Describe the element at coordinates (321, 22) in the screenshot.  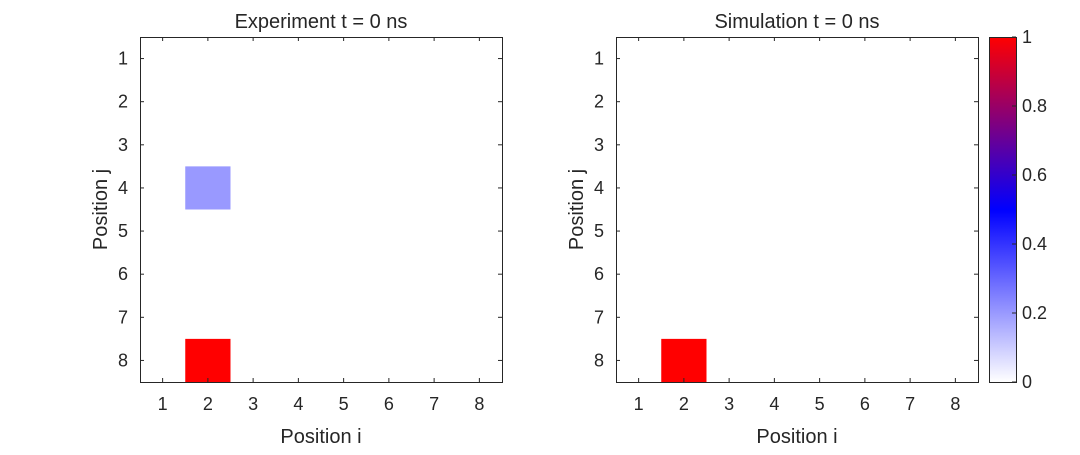
I see `chart-title: Experiment t = 0 ns` at that location.